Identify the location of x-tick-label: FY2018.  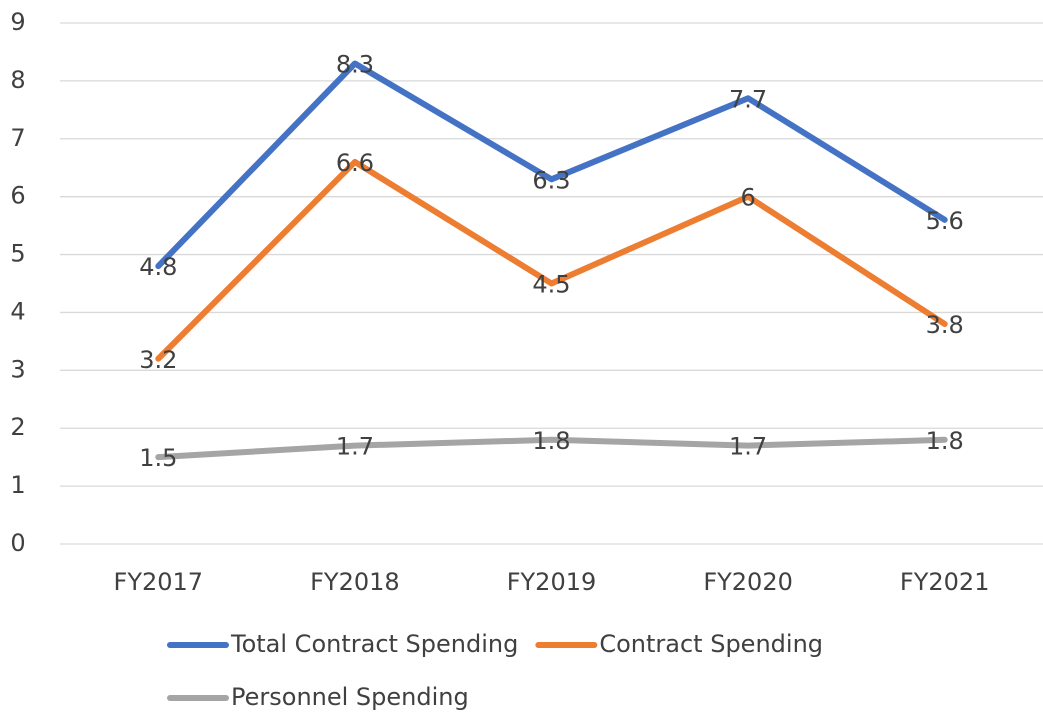
(355, 582).